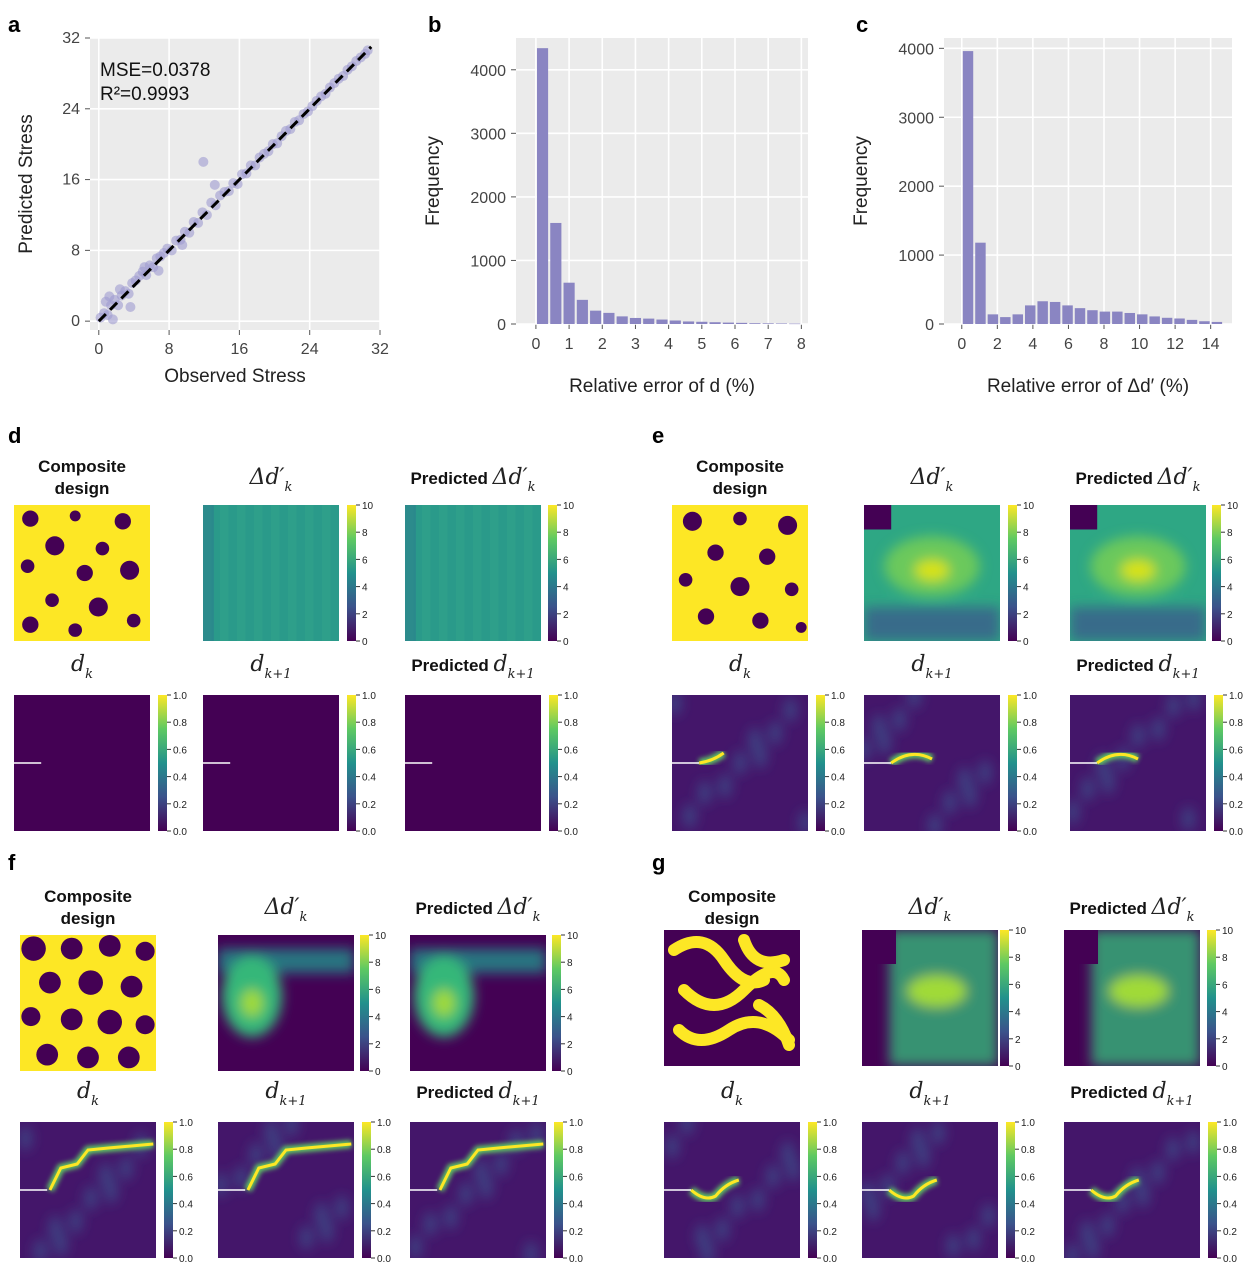  What do you see at coordinates (1018, 985) in the screenshot?
I see `colorbar-tick-label: 6` at bounding box center [1018, 985].